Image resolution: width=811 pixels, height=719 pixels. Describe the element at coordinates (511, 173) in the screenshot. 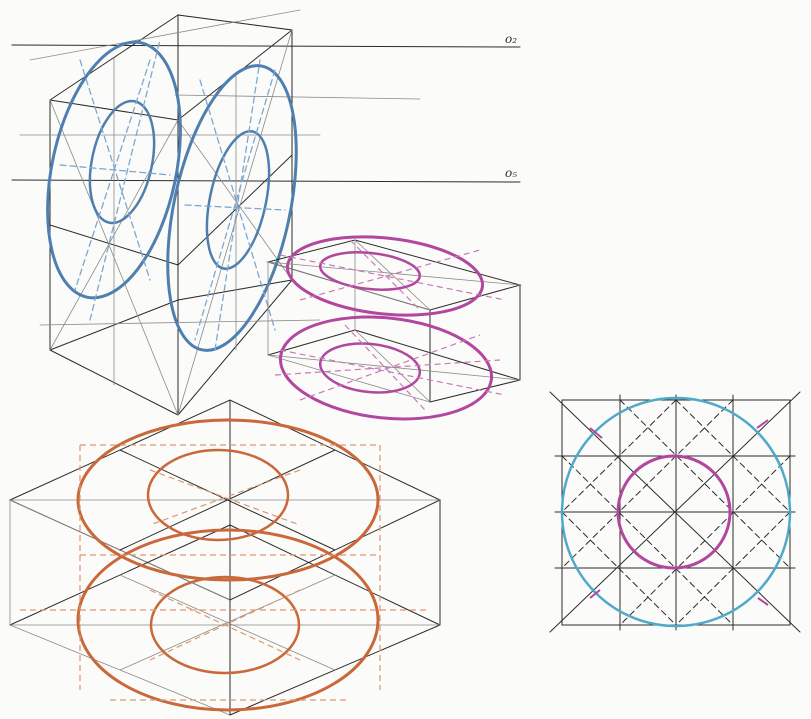

I see `label-o5: o₅` at that location.